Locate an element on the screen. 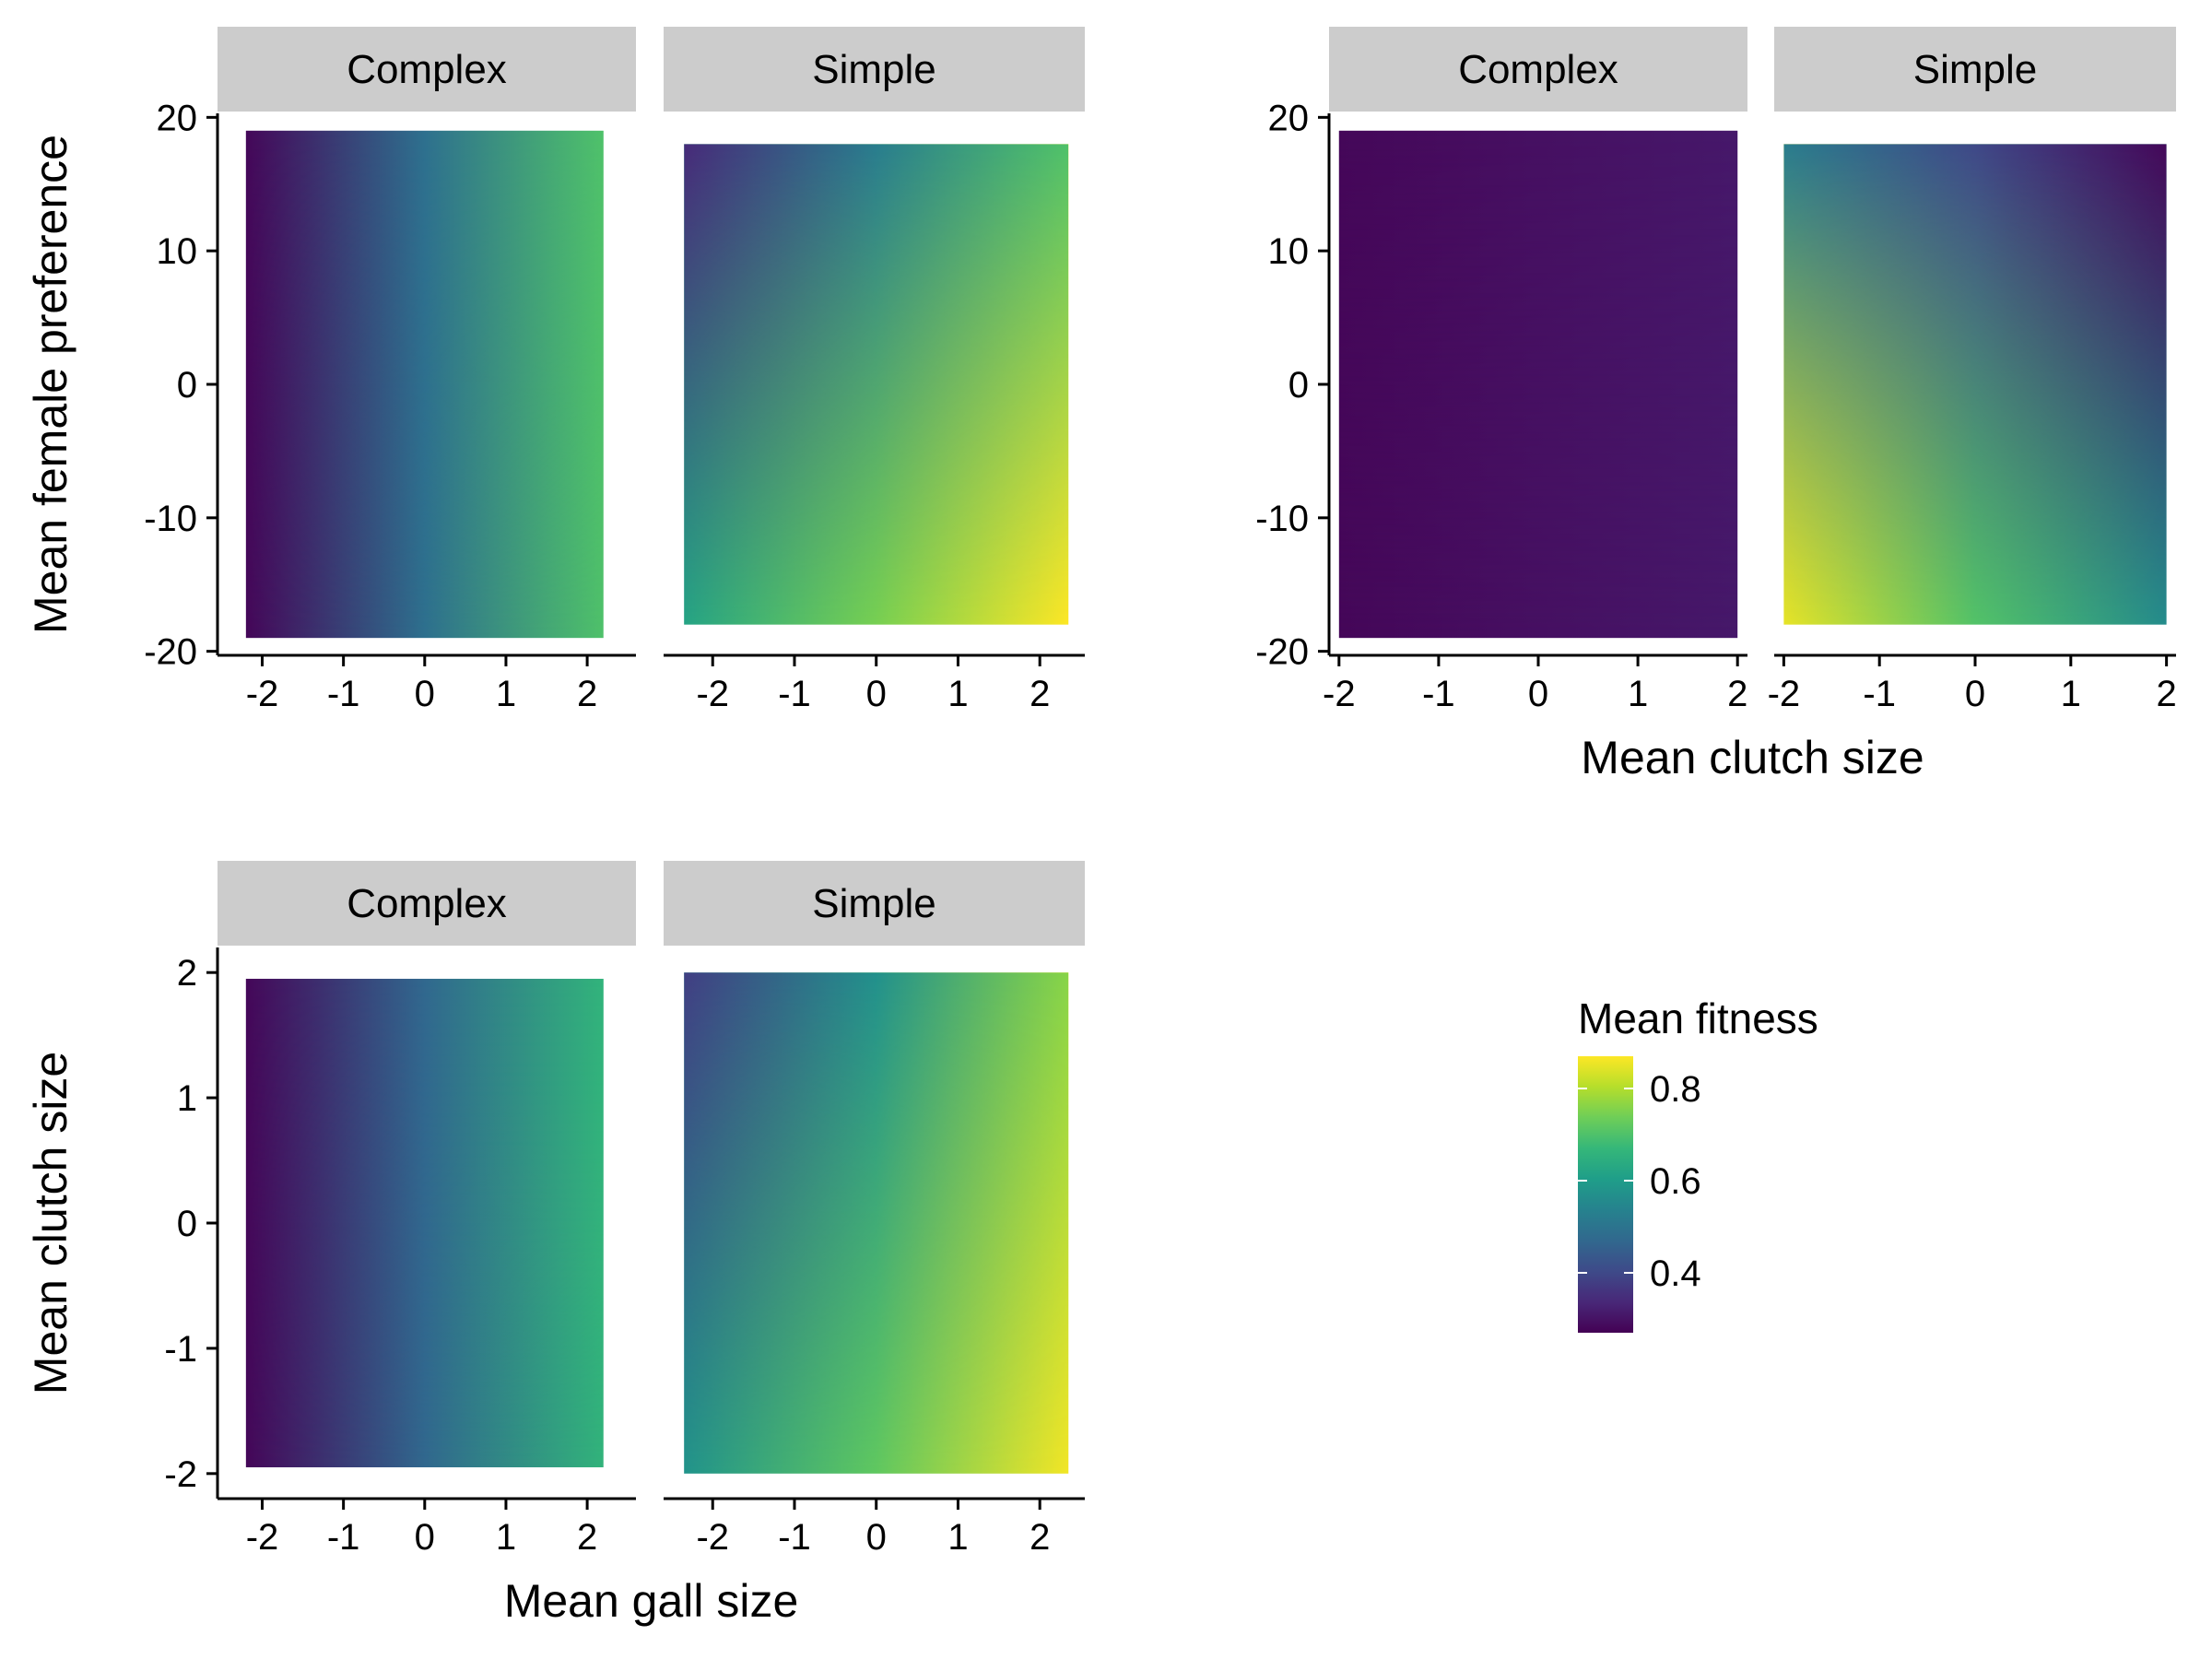  x-axis-title: Mean gall size is located at coordinates (651, 1601).